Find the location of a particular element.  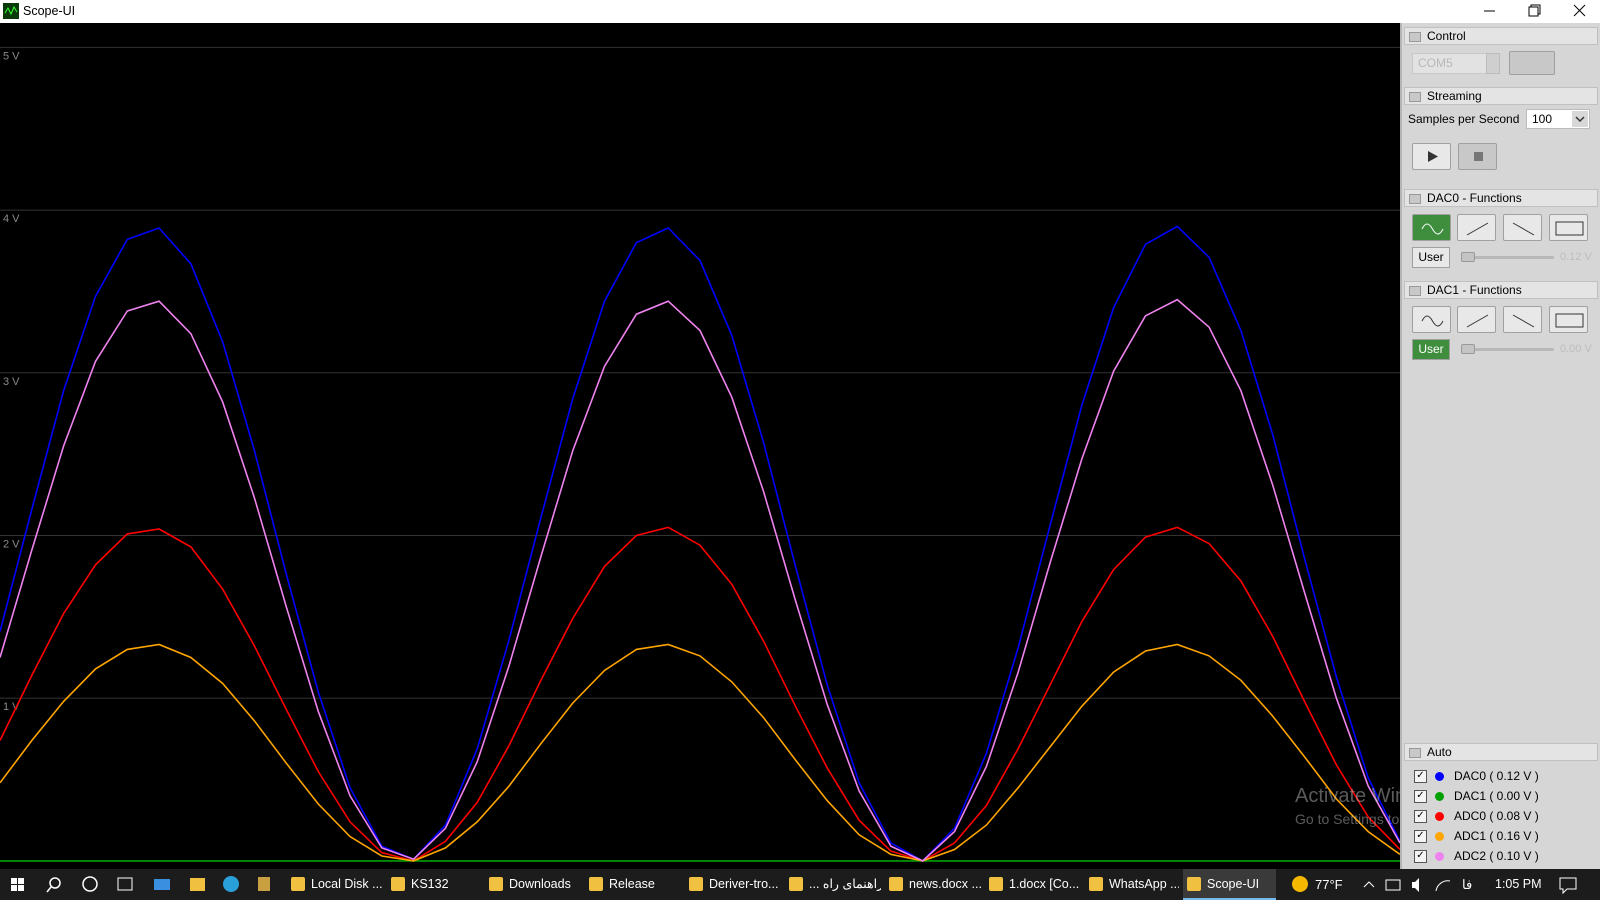

weather: 77°F is located at coordinates (1329, 884).